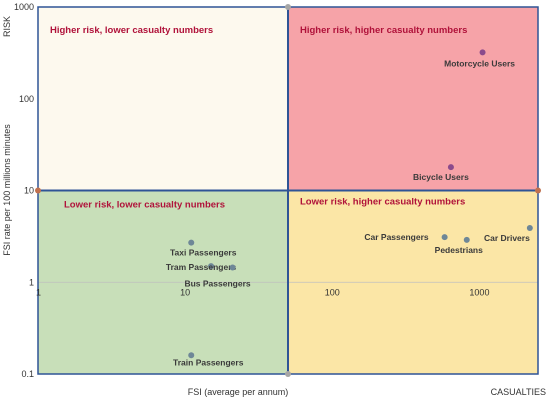 This screenshot has height=401, width=550. What do you see at coordinates (7, 26) in the screenshot?
I see `risk-label: RISK` at bounding box center [7, 26].